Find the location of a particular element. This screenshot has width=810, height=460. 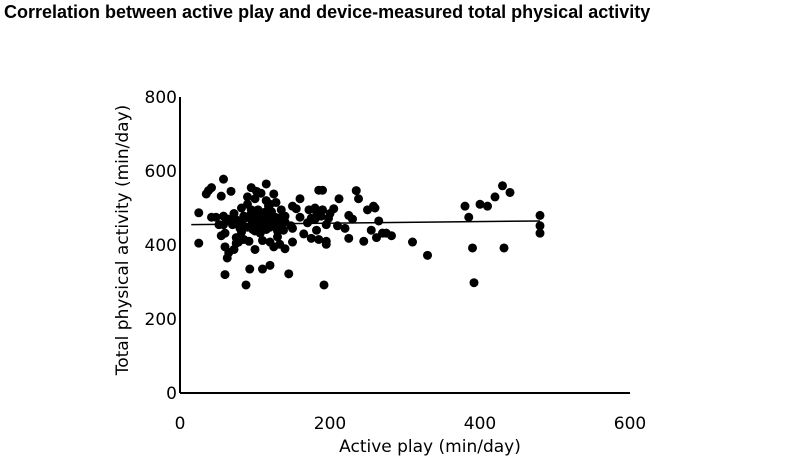

x-tick-label: 400 is located at coordinates (480, 424).